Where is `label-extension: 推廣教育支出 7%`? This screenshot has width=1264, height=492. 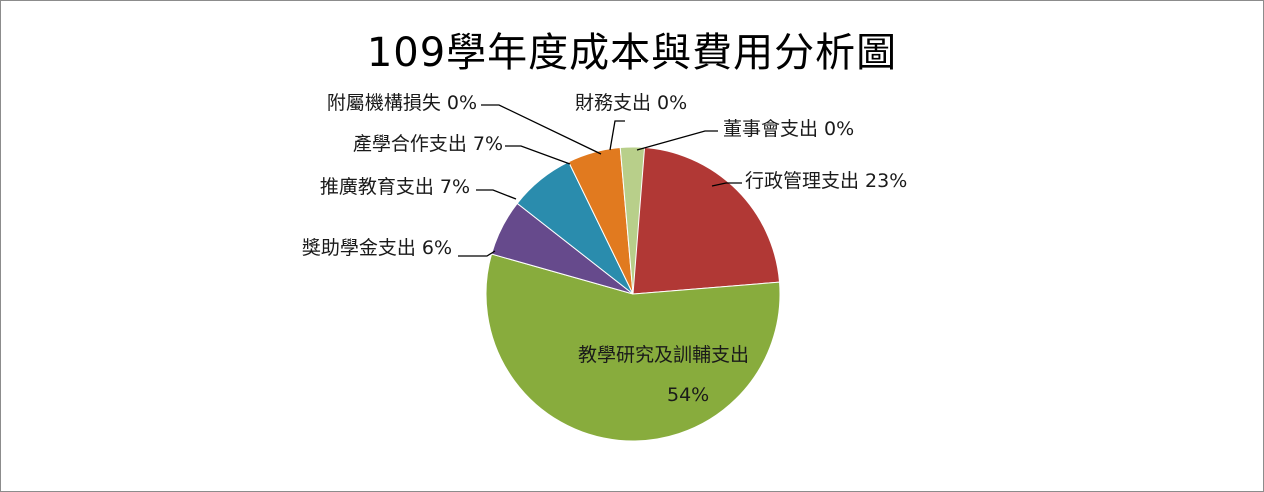 label-extension: 推廣教育支出 7% is located at coordinates (395, 187).